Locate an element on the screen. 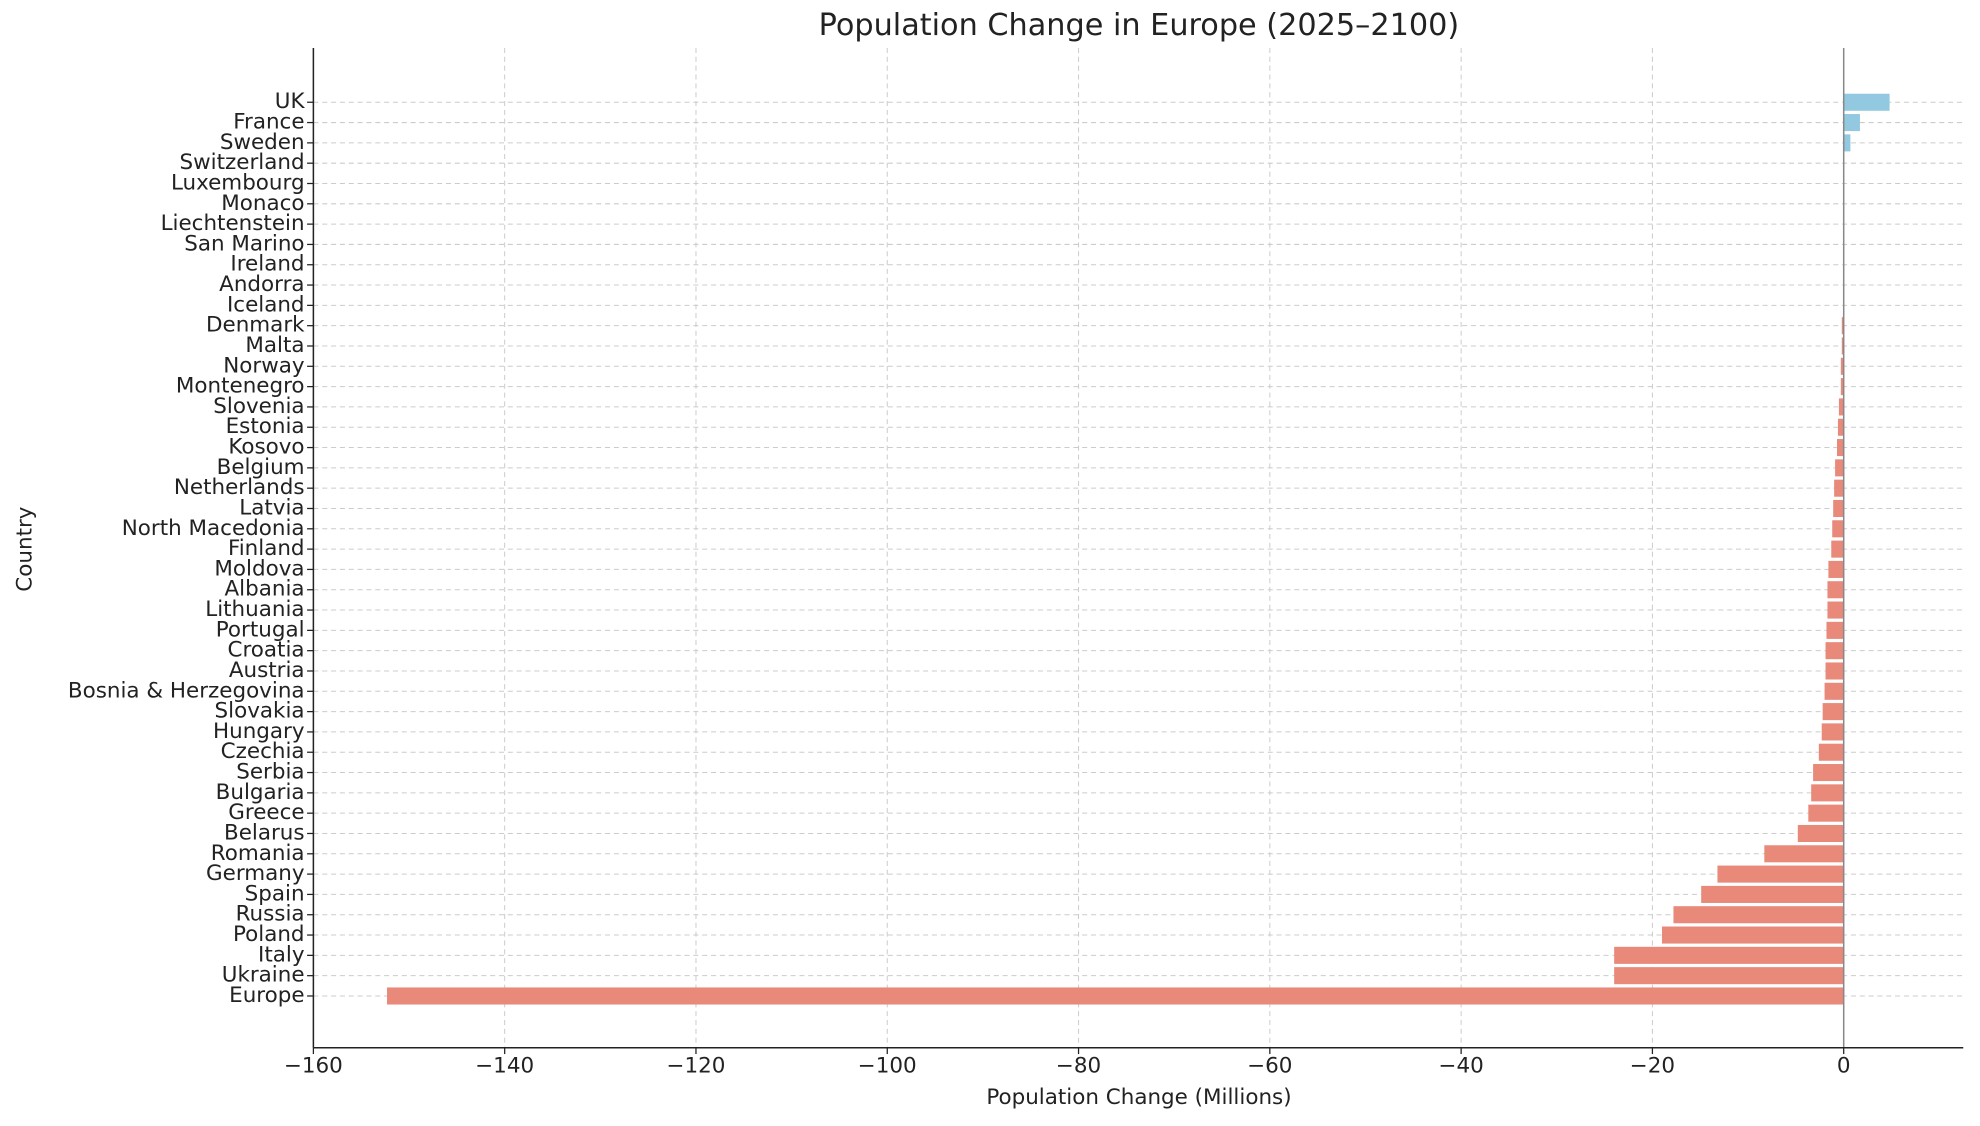 This screenshot has height=1126, width=1980. y-tick-label: Slovenia is located at coordinates (258, 406).